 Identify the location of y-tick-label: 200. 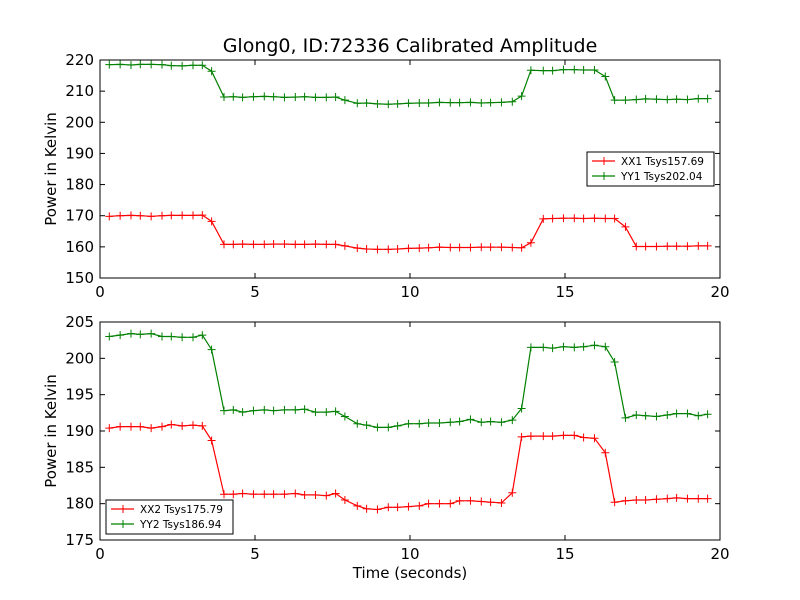
(79, 122).